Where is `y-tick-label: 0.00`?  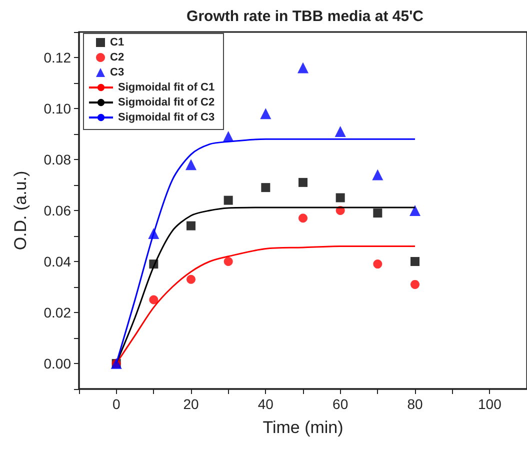
y-tick-label: 0.00 is located at coordinates (58, 364).